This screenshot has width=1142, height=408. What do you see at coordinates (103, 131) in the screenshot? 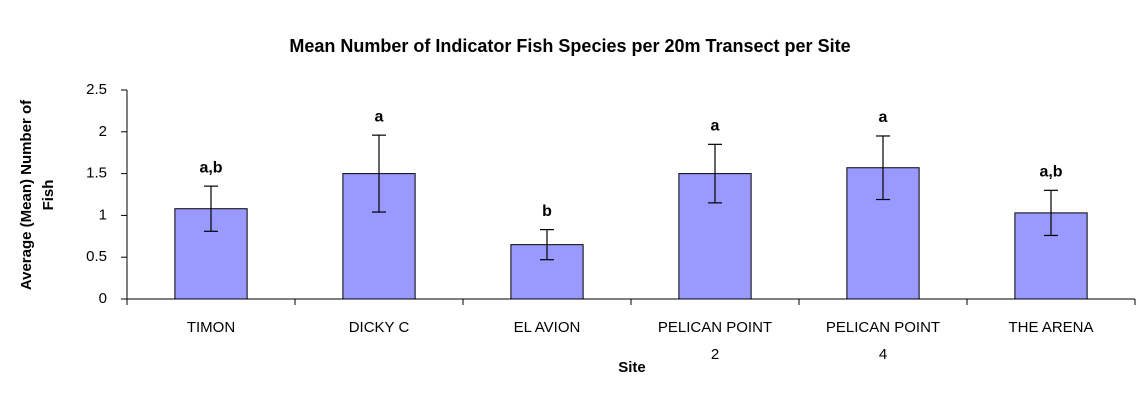
I see `y-tick-label: 2` at bounding box center [103, 131].